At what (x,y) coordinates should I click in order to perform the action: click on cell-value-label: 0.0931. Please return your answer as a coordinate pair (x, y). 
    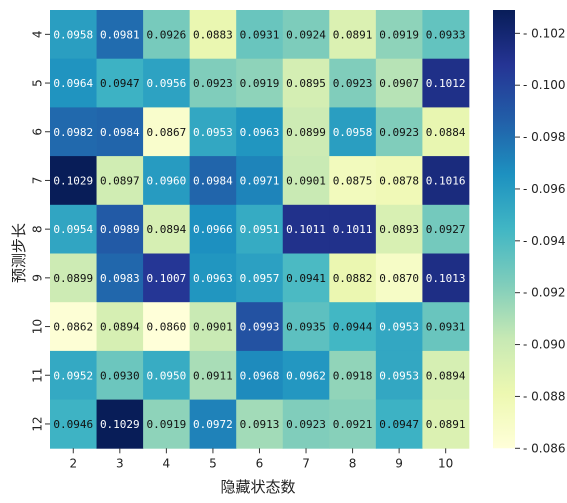
    Looking at the image, I should click on (446, 327).